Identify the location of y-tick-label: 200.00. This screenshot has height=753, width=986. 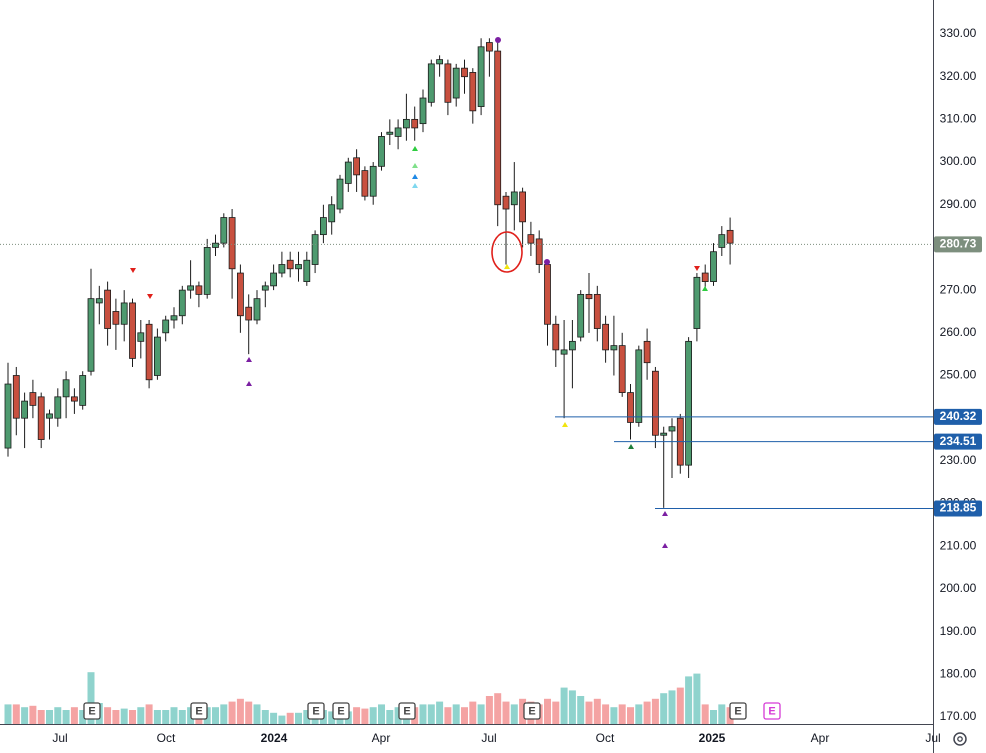
(958, 588).